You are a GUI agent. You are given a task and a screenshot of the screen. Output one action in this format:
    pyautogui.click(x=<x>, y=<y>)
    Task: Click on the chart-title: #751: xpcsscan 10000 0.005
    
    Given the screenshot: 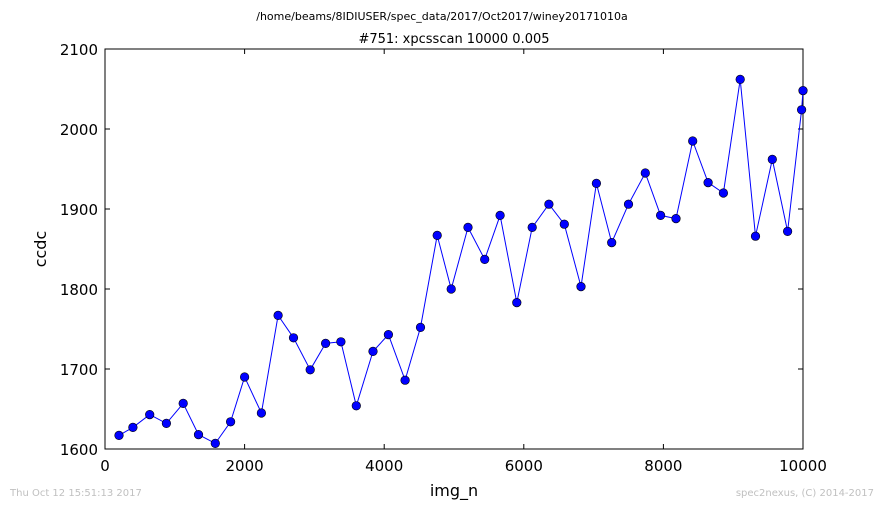 What is the action you would take?
    pyautogui.click(x=453, y=39)
    